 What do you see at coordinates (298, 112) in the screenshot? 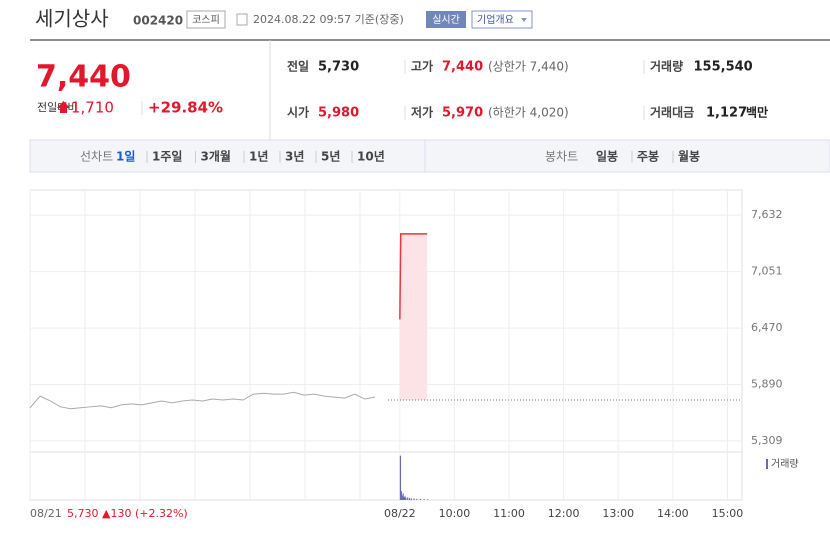
I see `stat-label: 시가` at bounding box center [298, 112].